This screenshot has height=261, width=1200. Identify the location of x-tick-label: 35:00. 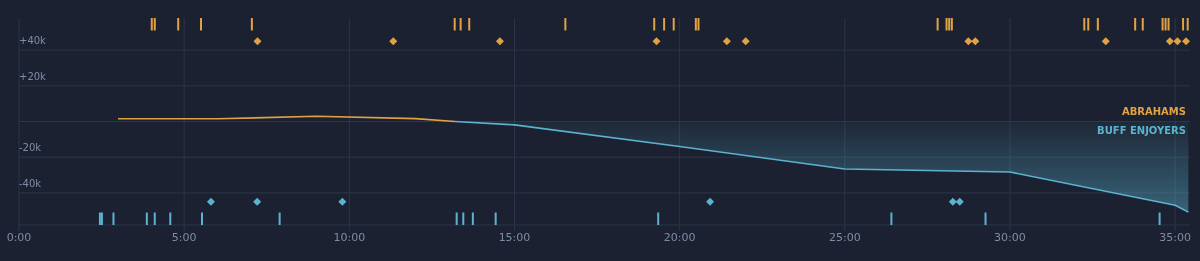
(1175, 237).